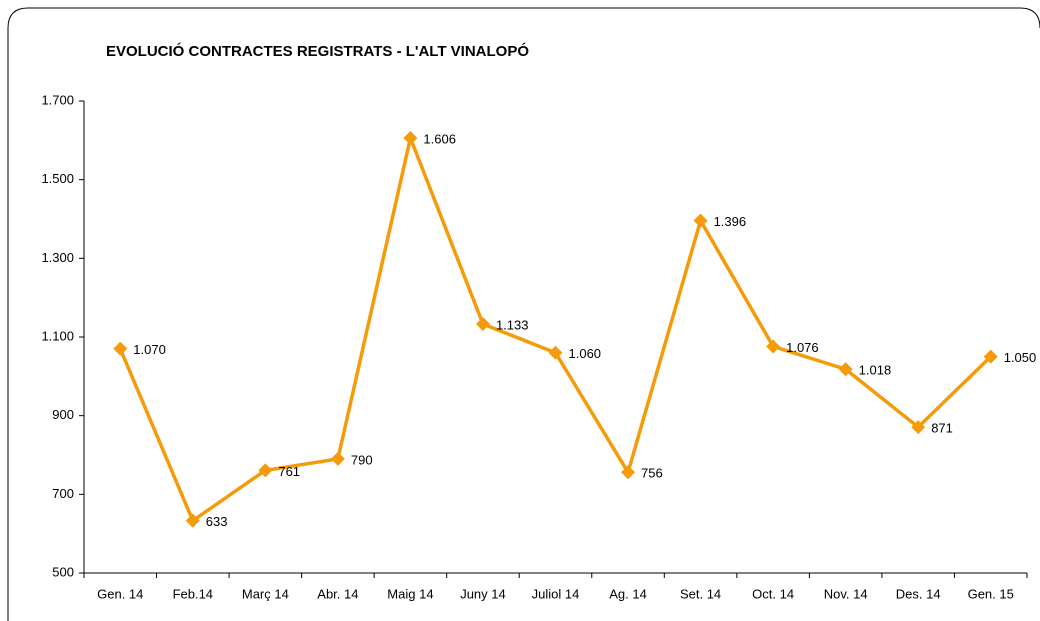 Image resolution: width=1040 pixels, height=621 pixels. I want to click on data-label: 1.606, so click(439, 138).